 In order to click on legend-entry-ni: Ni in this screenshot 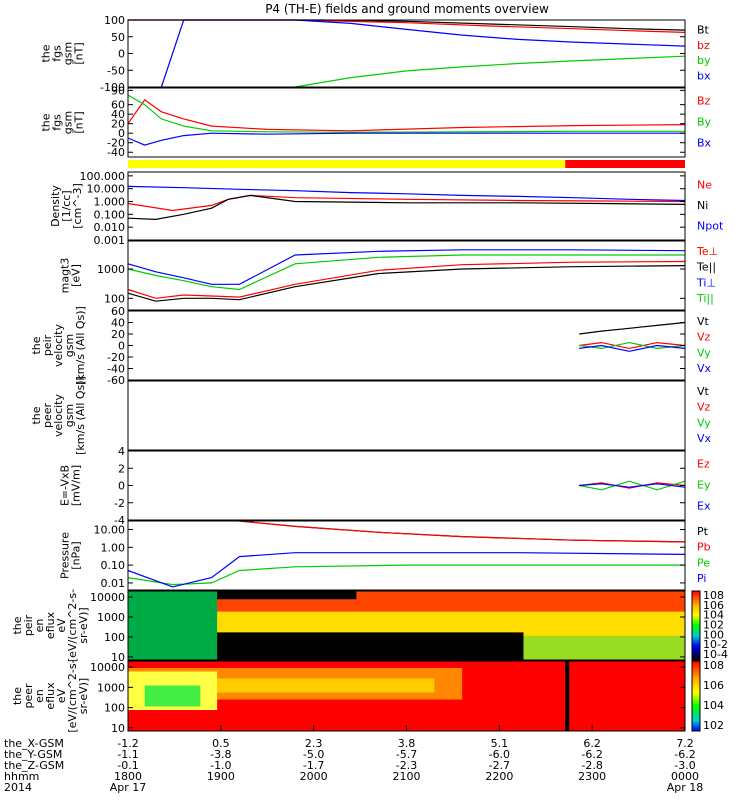, I will do `click(702, 205)`.